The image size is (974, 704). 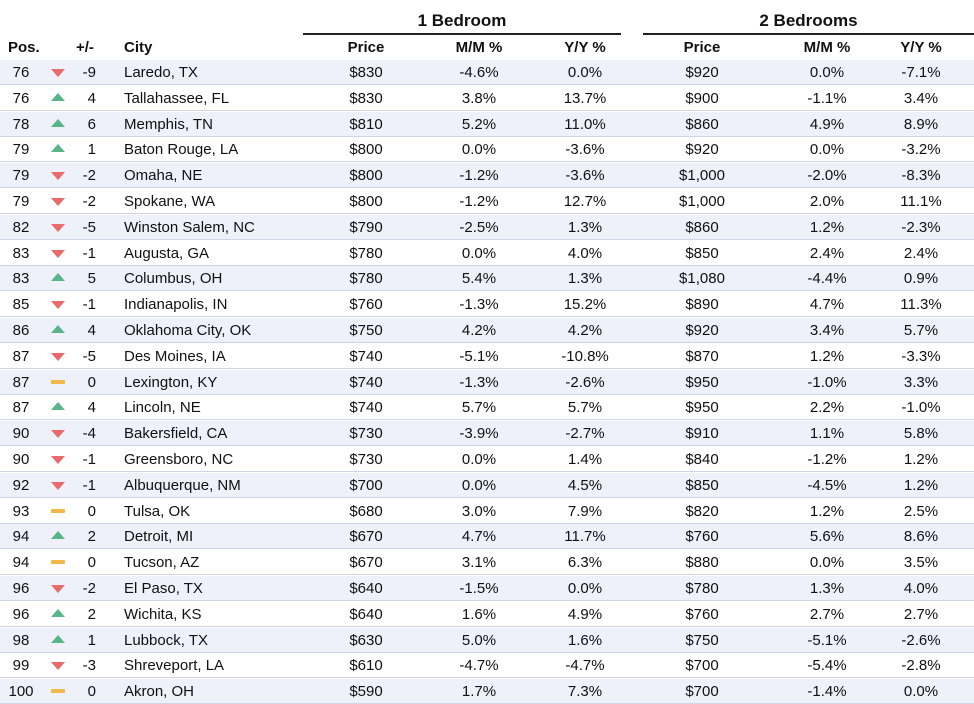 What do you see at coordinates (366, 279) in the screenshot?
I see `price-1br-cell: $780` at bounding box center [366, 279].